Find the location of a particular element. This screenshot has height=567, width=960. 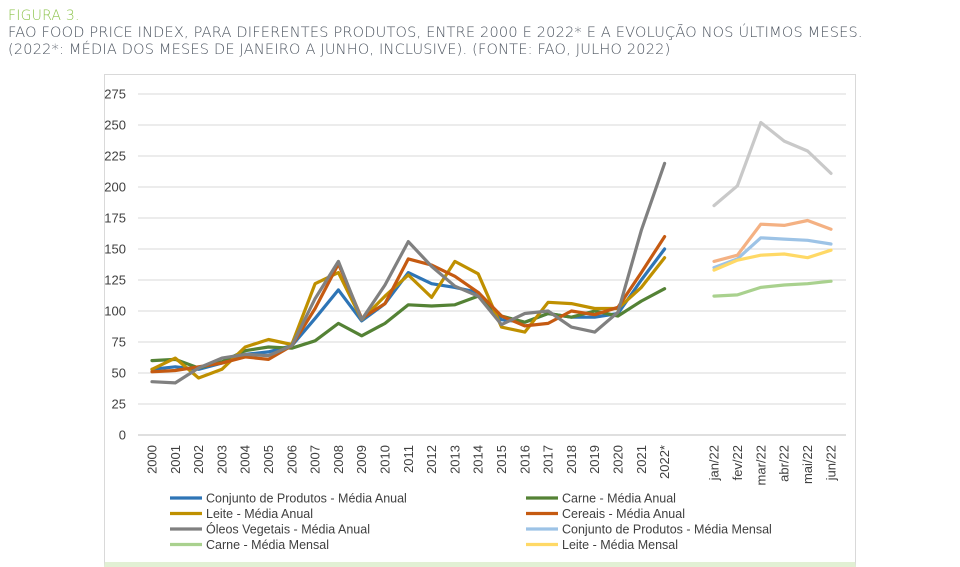

legend-label: Leite - Média Anual is located at coordinates (259, 514).